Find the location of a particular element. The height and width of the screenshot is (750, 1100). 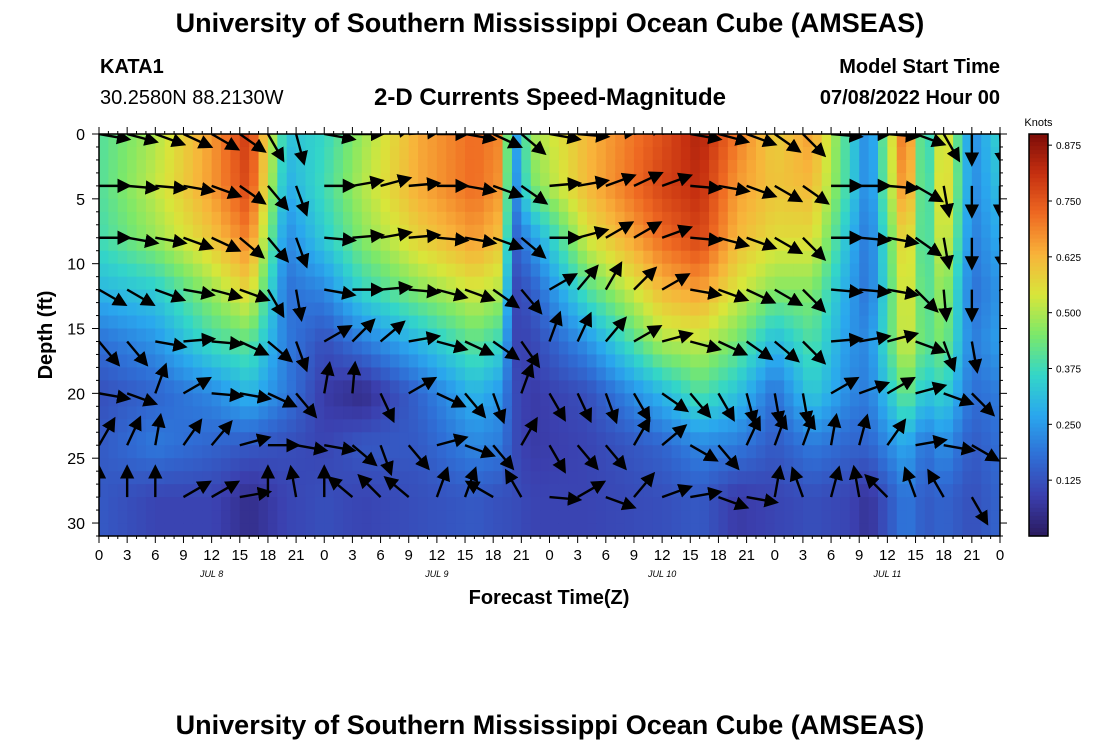

day-label: JUL 9 is located at coordinates (436, 574).